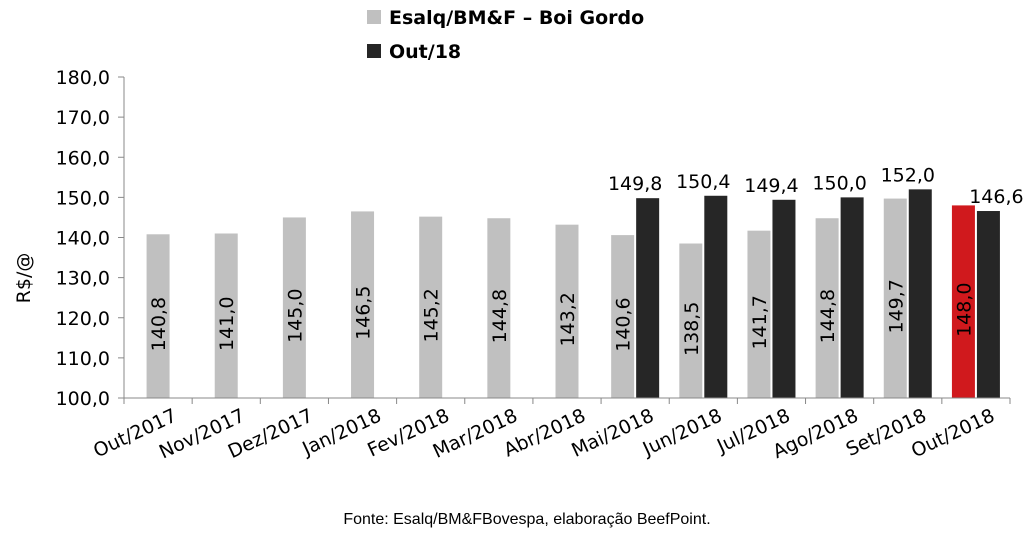  What do you see at coordinates (432, 315) in the screenshot?
I see `data-label-esalq: 145,2` at bounding box center [432, 315].